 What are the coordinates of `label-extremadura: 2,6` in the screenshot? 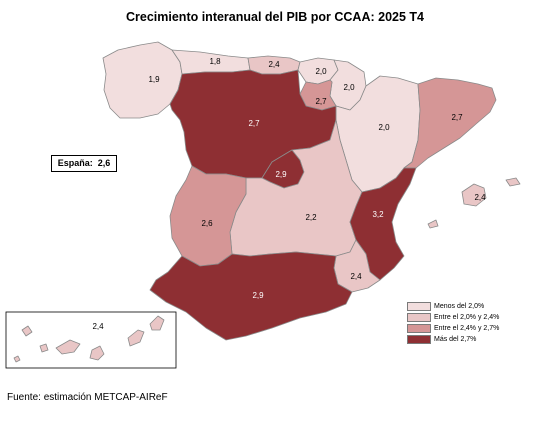 It's located at (207, 223).